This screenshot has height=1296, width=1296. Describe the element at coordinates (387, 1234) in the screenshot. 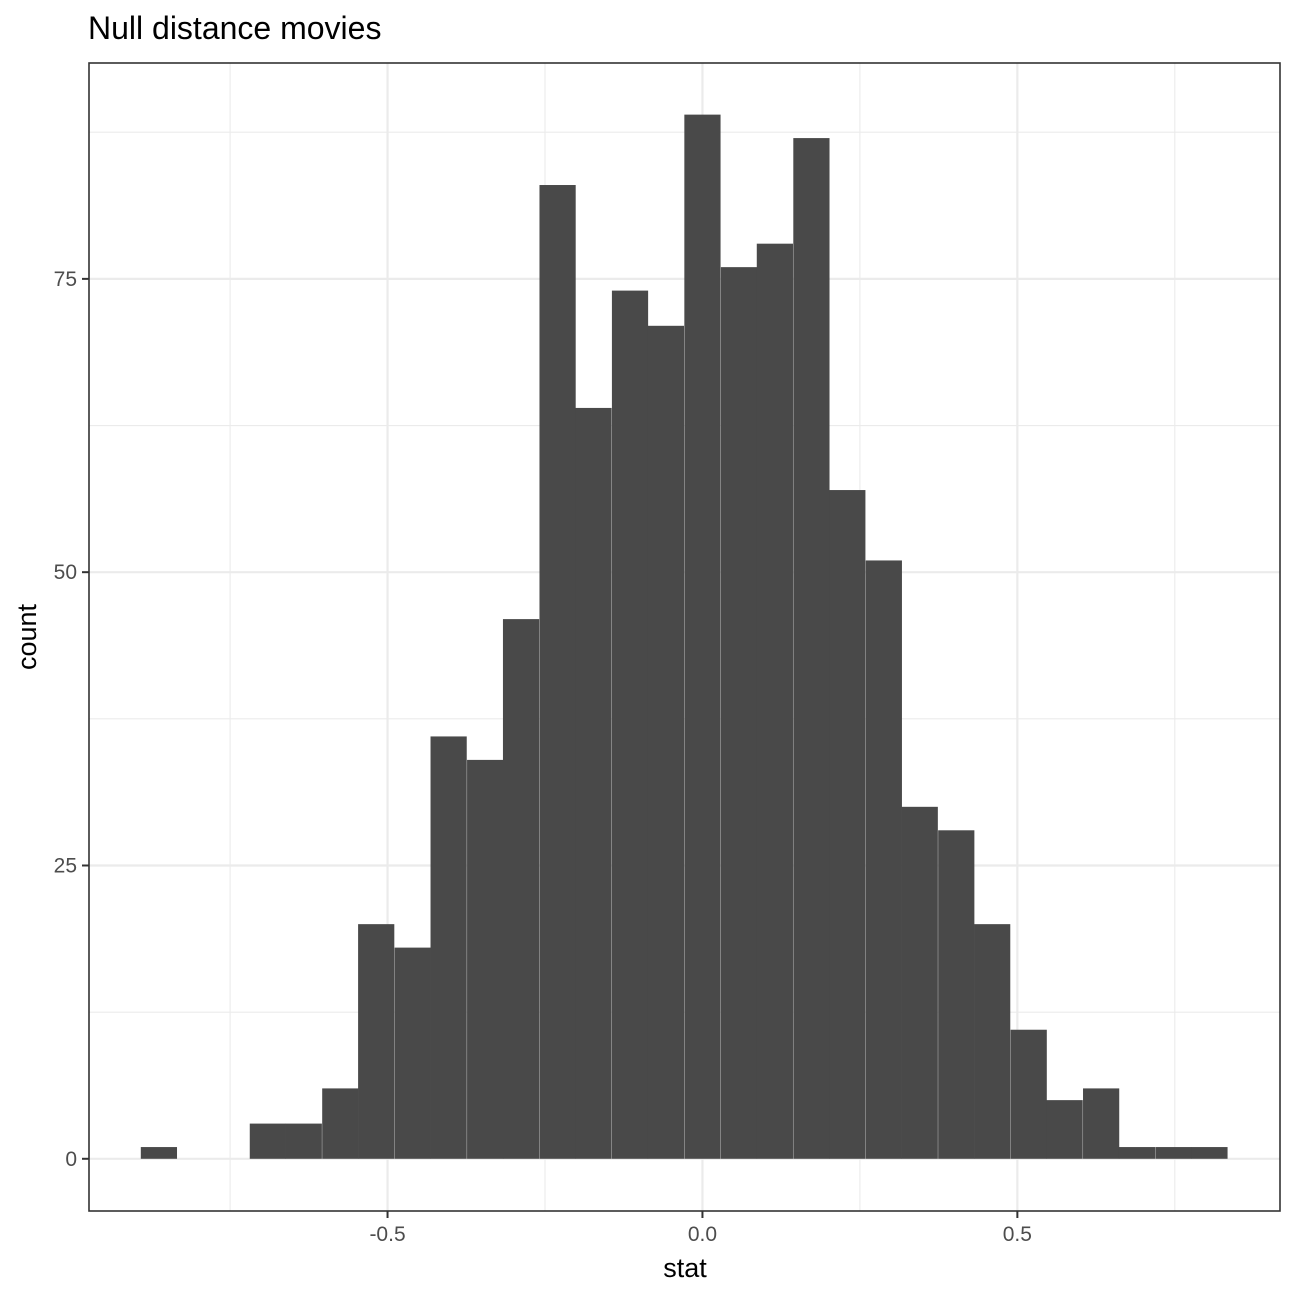

I see `x-tick-label: -0.5` at that location.